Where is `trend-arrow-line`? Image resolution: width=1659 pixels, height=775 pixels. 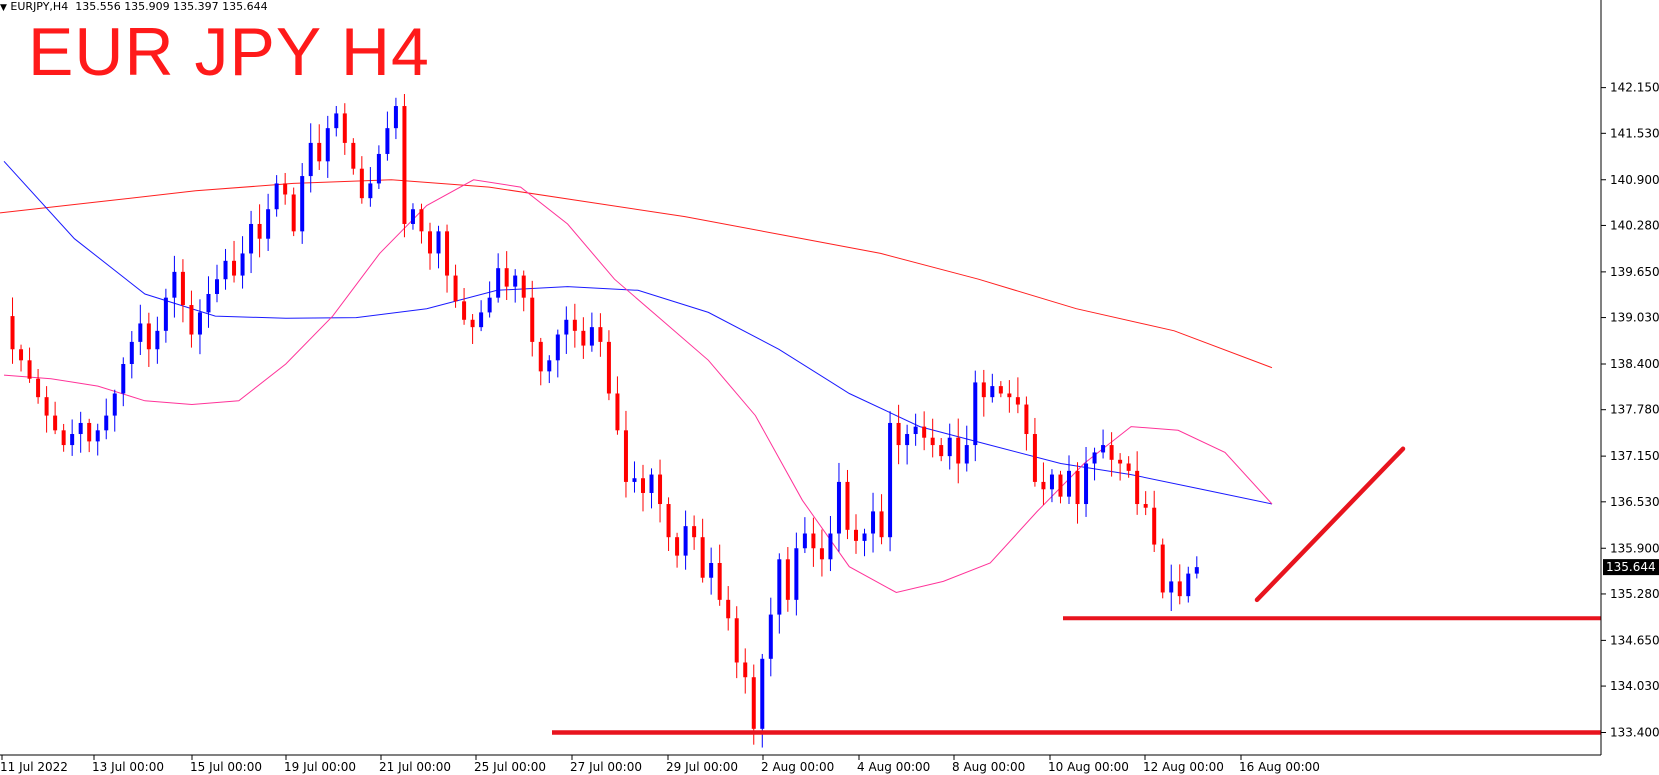
trend-arrow-line is located at coordinates (1330, 524).